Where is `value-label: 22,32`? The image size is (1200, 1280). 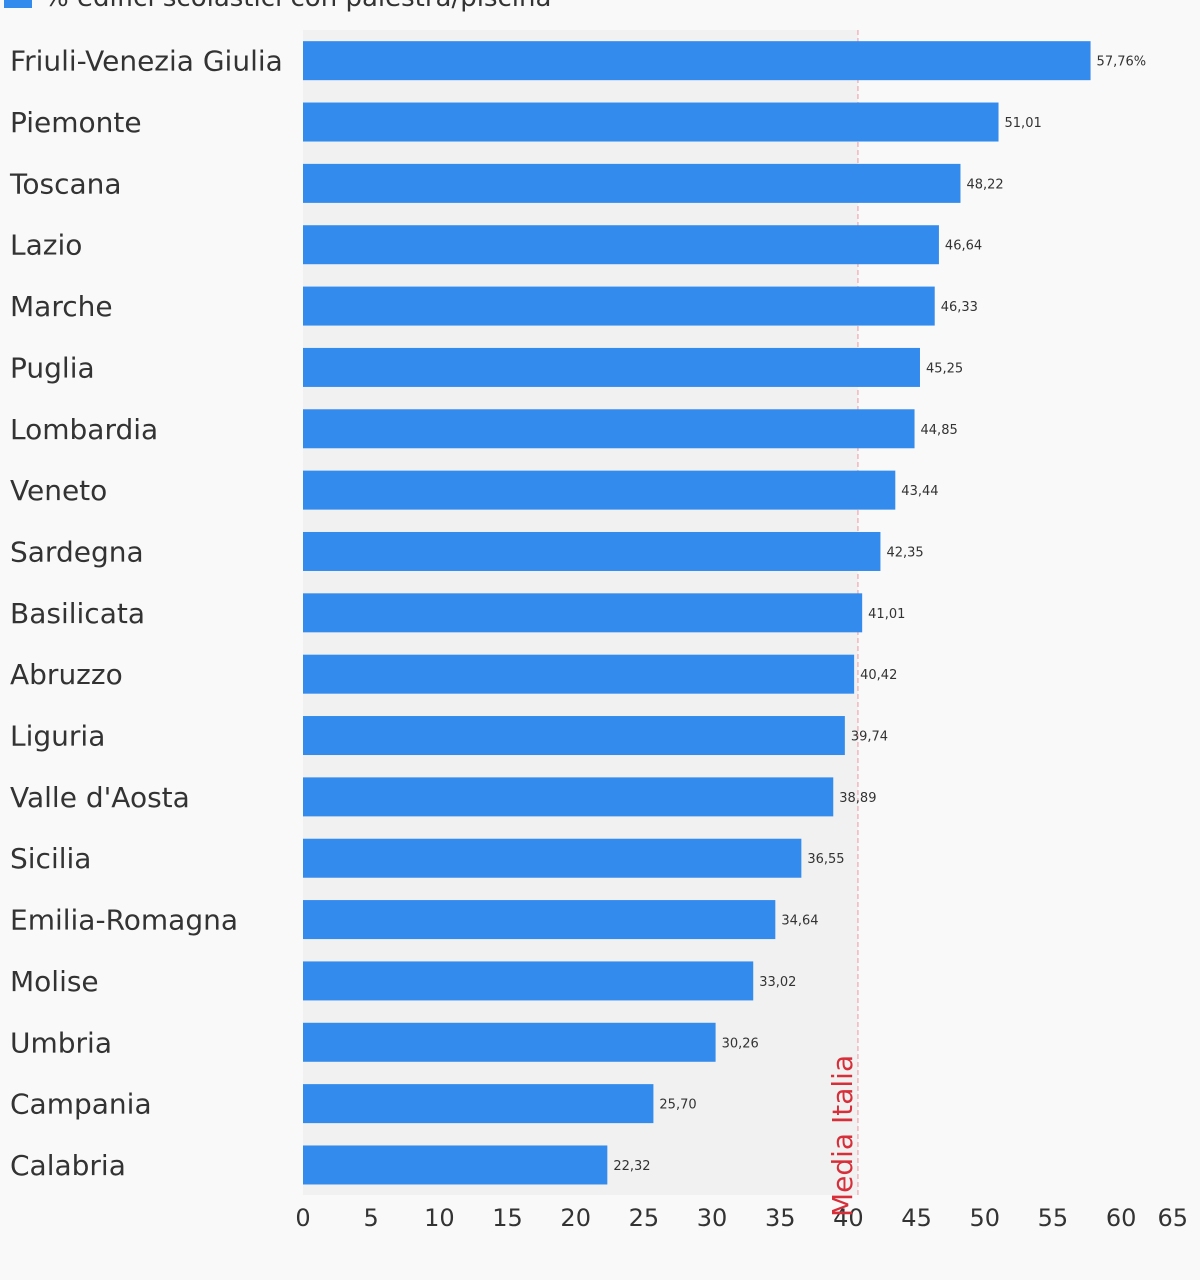 value-label: 22,32 is located at coordinates (631, 1166).